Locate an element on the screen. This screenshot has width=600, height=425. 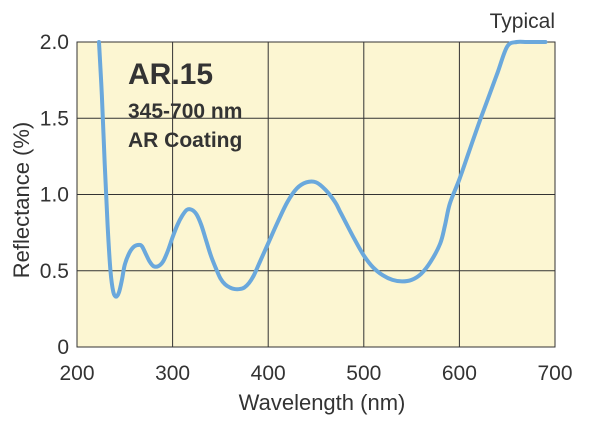
y-tick-label: 0.5 is located at coordinates (54, 271).